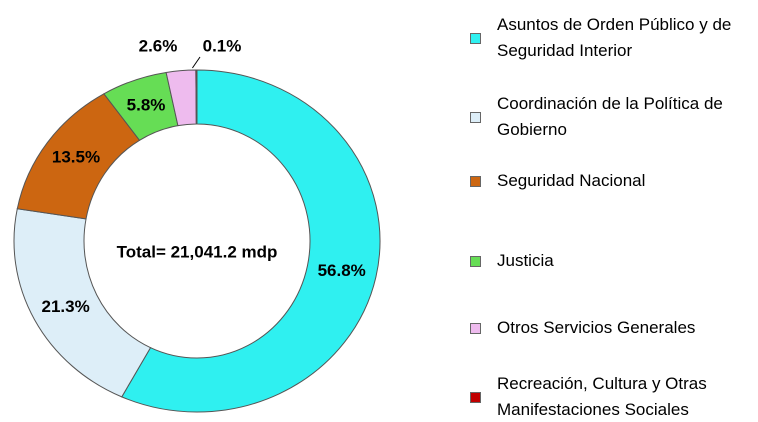 The width and height of the screenshot is (758, 422). What do you see at coordinates (610, 116) in the screenshot?
I see `legend-label: Coordinación de la Política de Gobierno` at bounding box center [610, 116].